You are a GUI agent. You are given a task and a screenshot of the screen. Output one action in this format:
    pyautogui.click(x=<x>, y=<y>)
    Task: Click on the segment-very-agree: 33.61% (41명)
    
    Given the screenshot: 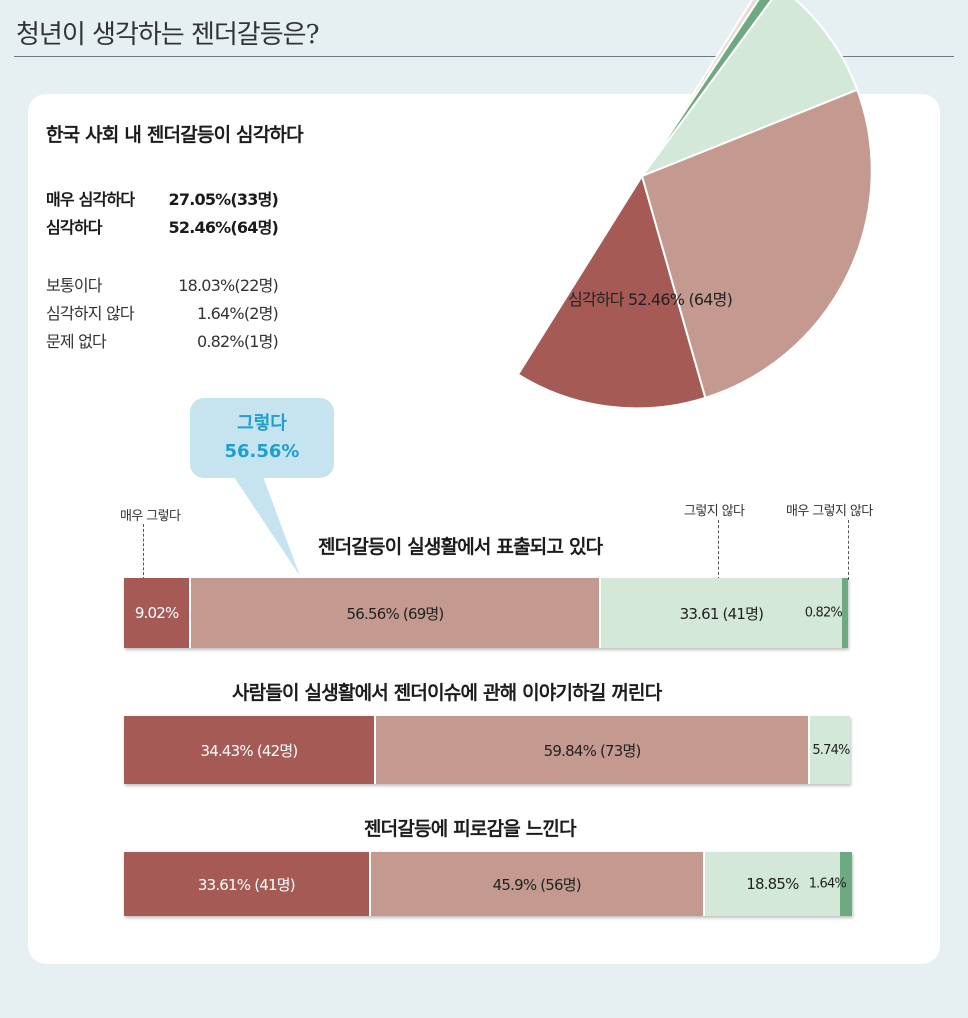 What is the action you would take?
    pyautogui.click(x=246, y=884)
    